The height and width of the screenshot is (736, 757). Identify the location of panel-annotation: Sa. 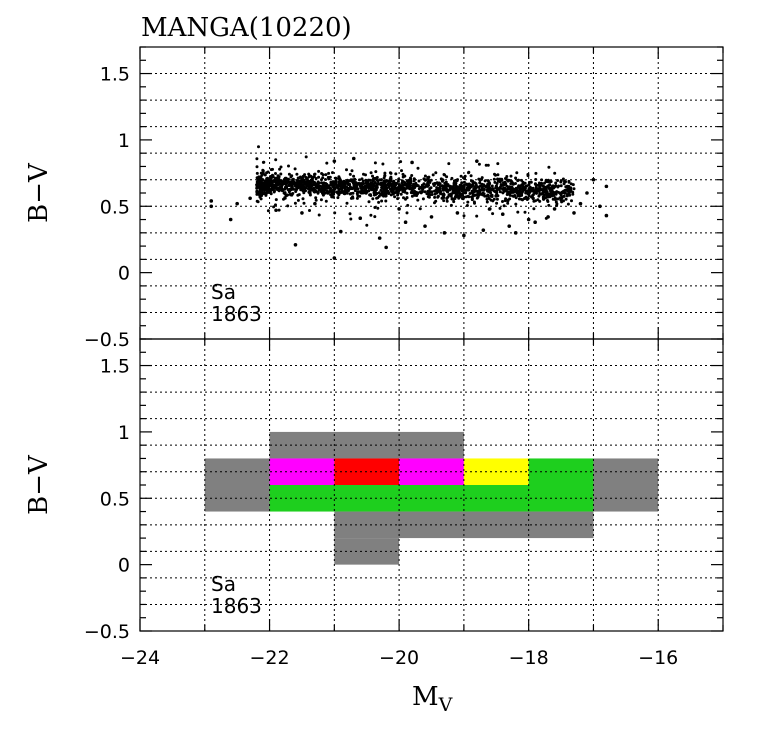
(223, 292).